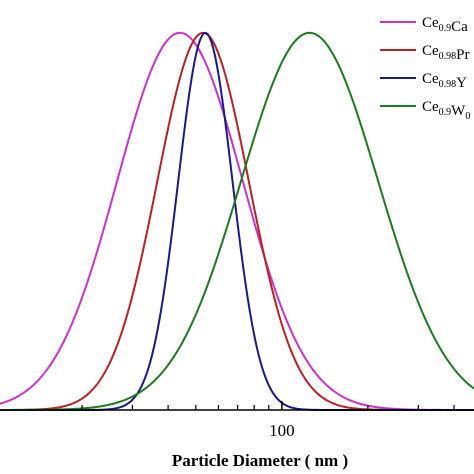 This screenshot has width=474, height=474. Describe the element at coordinates (282, 430) in the screenshot. I see `x-tick-label: 100` at that location.